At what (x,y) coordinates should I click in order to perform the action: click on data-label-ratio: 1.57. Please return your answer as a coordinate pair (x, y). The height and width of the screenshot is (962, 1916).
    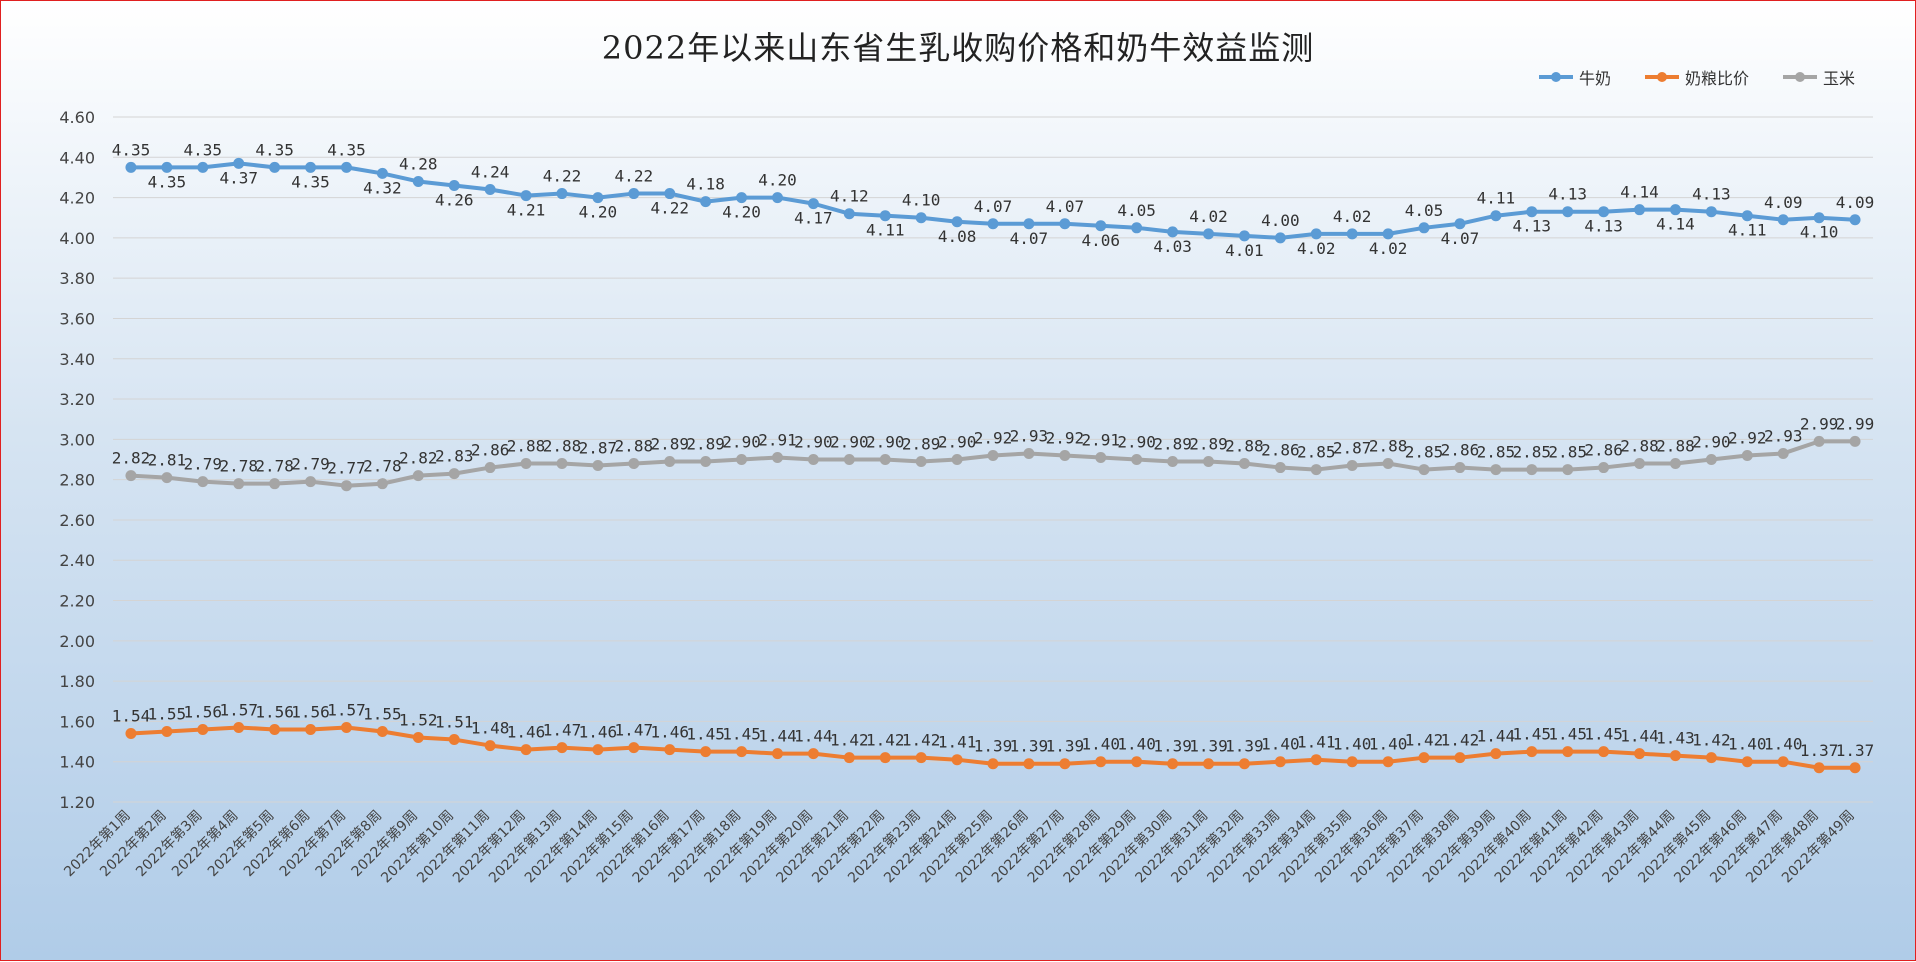
    Looking at the image, I should click on (346, 709).